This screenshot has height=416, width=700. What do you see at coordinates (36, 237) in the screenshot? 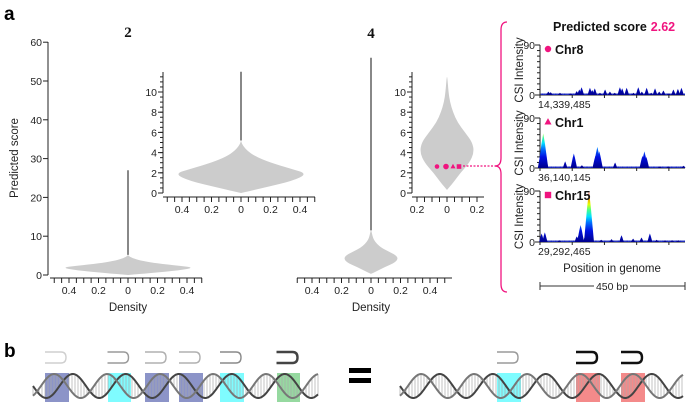
I see `y-tick-label: 10` at bounding box center [36, 237].